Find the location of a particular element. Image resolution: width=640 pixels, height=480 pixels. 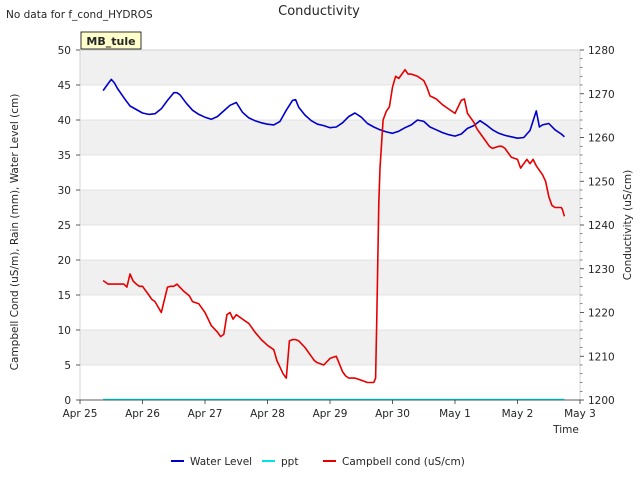

legend-label: ppt is located at coordinates (289, 462).